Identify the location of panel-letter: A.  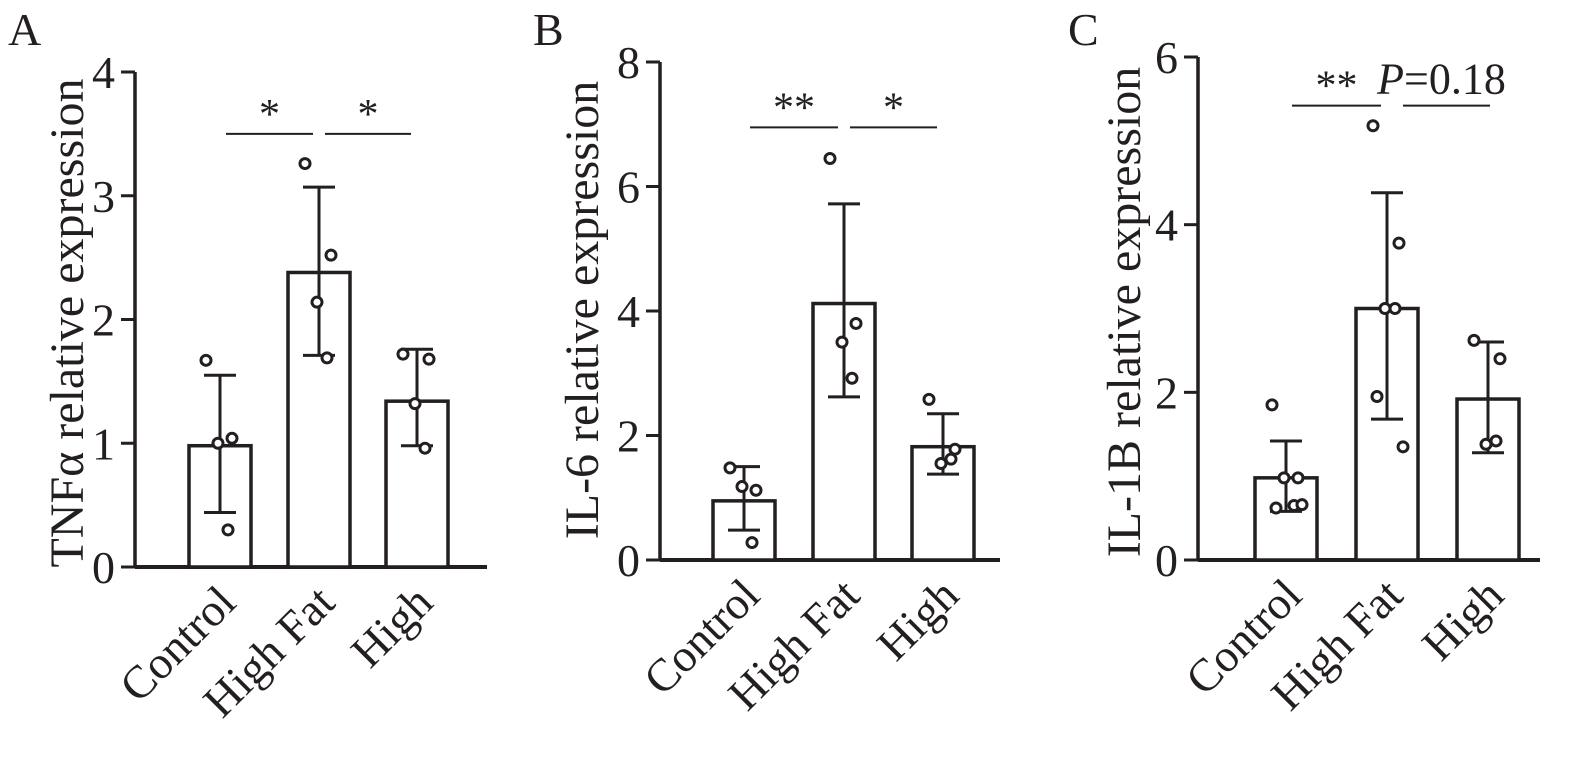
(24, 29).